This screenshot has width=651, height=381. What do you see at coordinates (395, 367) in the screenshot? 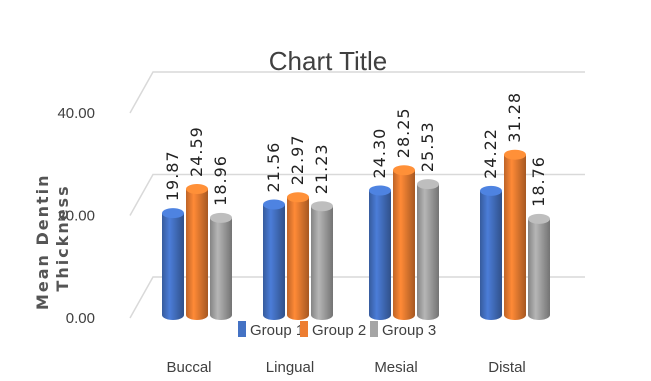
I see `category-label: Mesial` at bounding box center [395, 367].